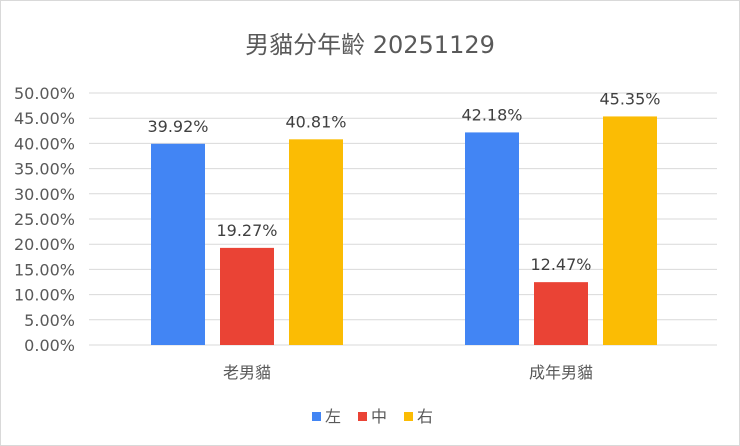 This screenshot has height=446, width=740. Describe the element at coordinates (247, 296) in the screenshot. I see `bar-中-老男貓` at that location.